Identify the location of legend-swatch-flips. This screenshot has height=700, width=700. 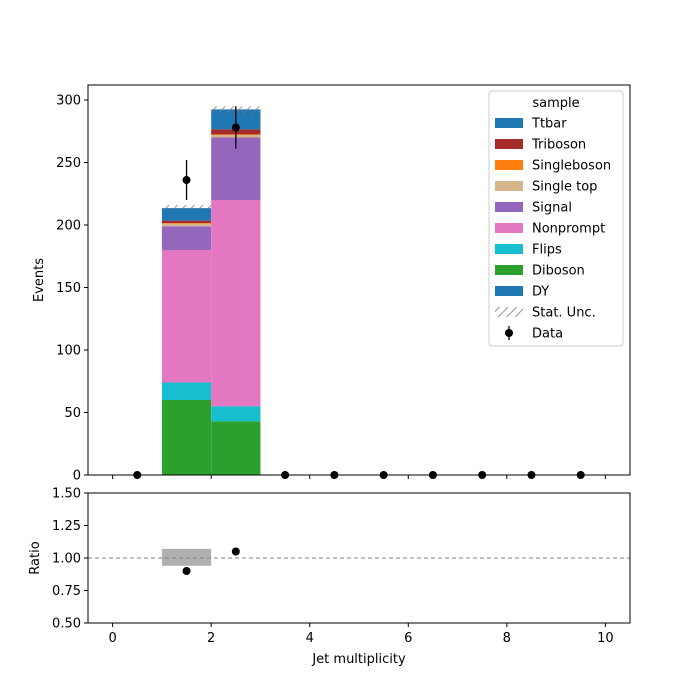
(509, 249).